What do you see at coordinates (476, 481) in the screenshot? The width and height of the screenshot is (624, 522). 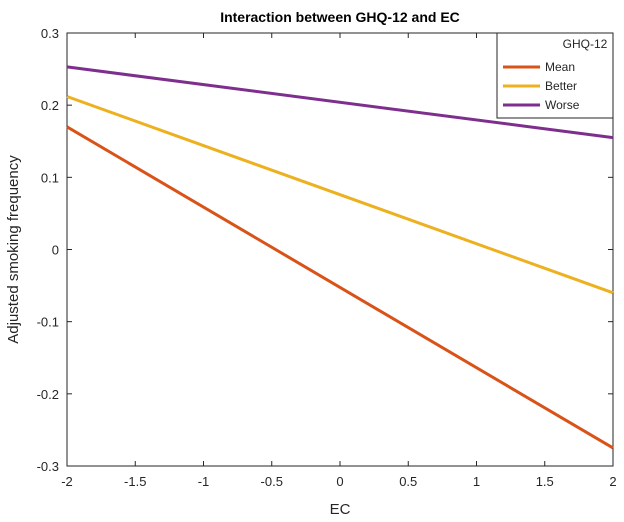 I see `x-tick-label: 1` at bounding box center [476, 481].